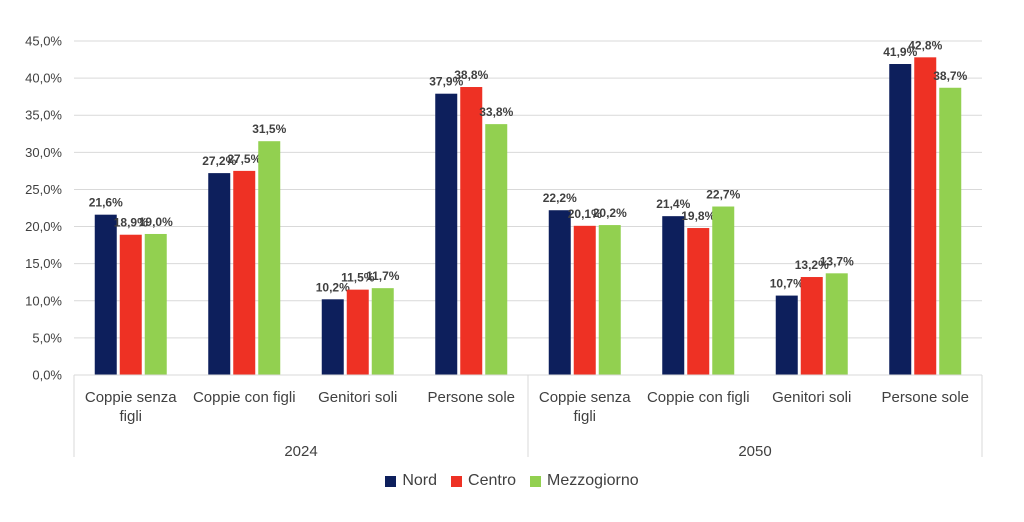 The height and width of the screenshot is (522, 1024). What do you see at coordinates (536, 481) in the screenshot?
I see `legend-swatch-mezzogiorno` at bounding box center [536, 481].